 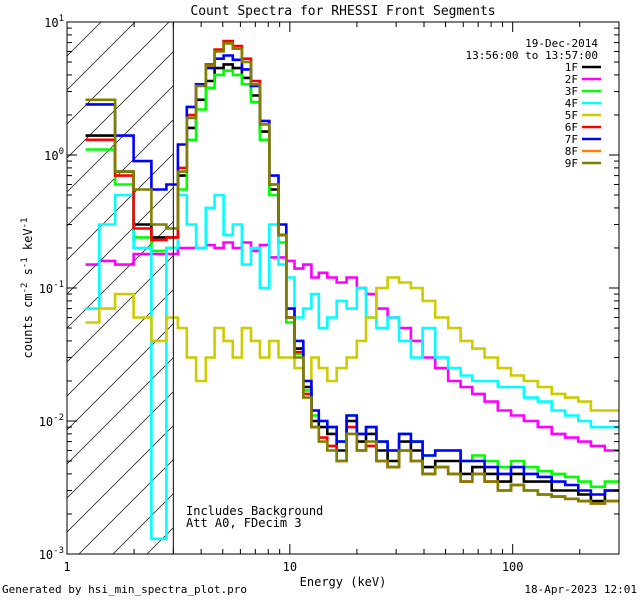 I want to click on date-label: 19-Dec-2014, so click(x=561, y=43).